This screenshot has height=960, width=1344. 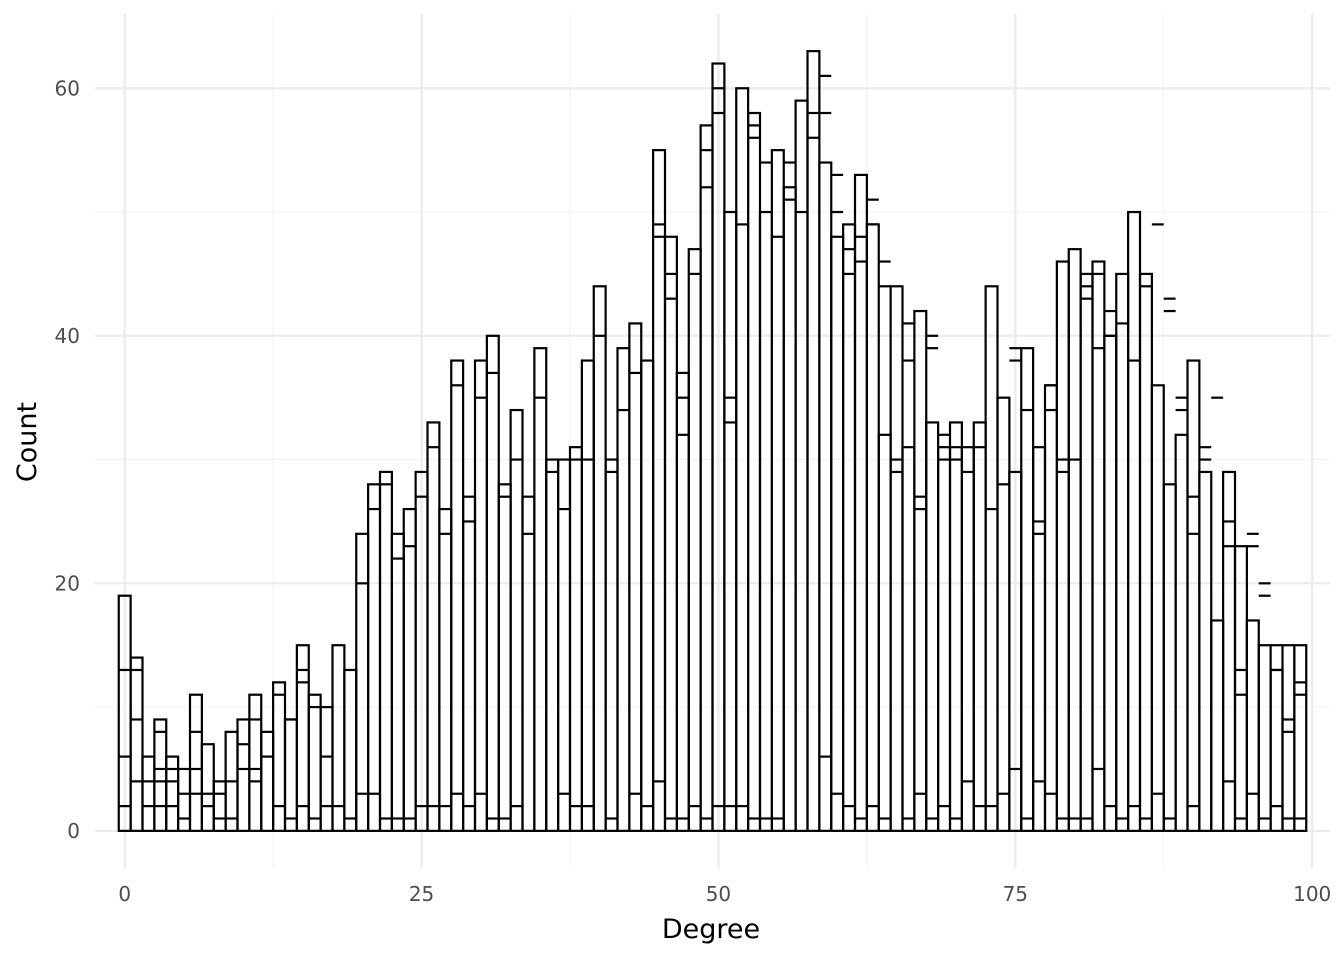 What do you see at coordinates (711, 929) in the screenshot?
I see `x-axis-title: Degree` at bounding box center [711, 929].